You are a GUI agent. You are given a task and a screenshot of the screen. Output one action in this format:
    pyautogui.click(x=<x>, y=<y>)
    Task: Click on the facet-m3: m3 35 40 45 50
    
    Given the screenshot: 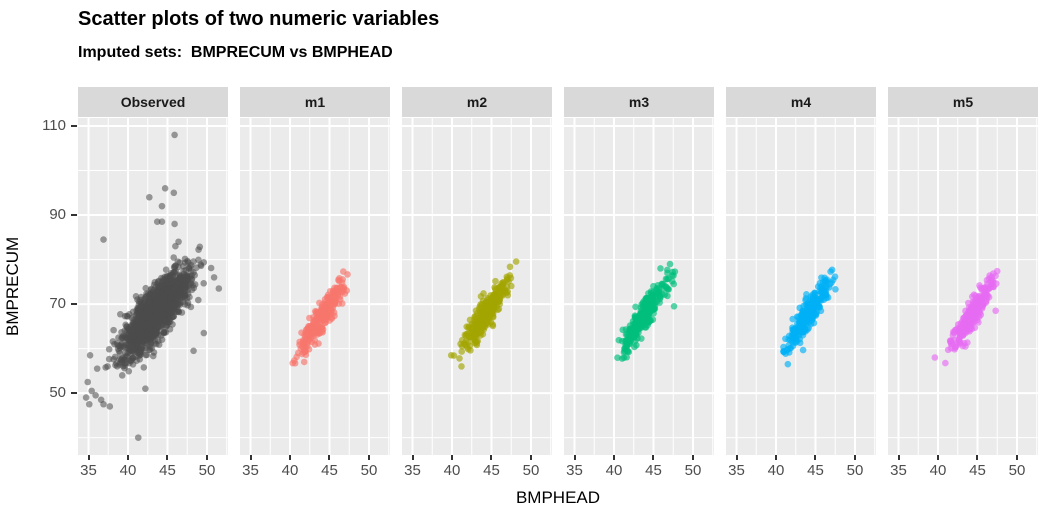 What is the action you would take?
    pyautogui.click(x=639, y=286)
    